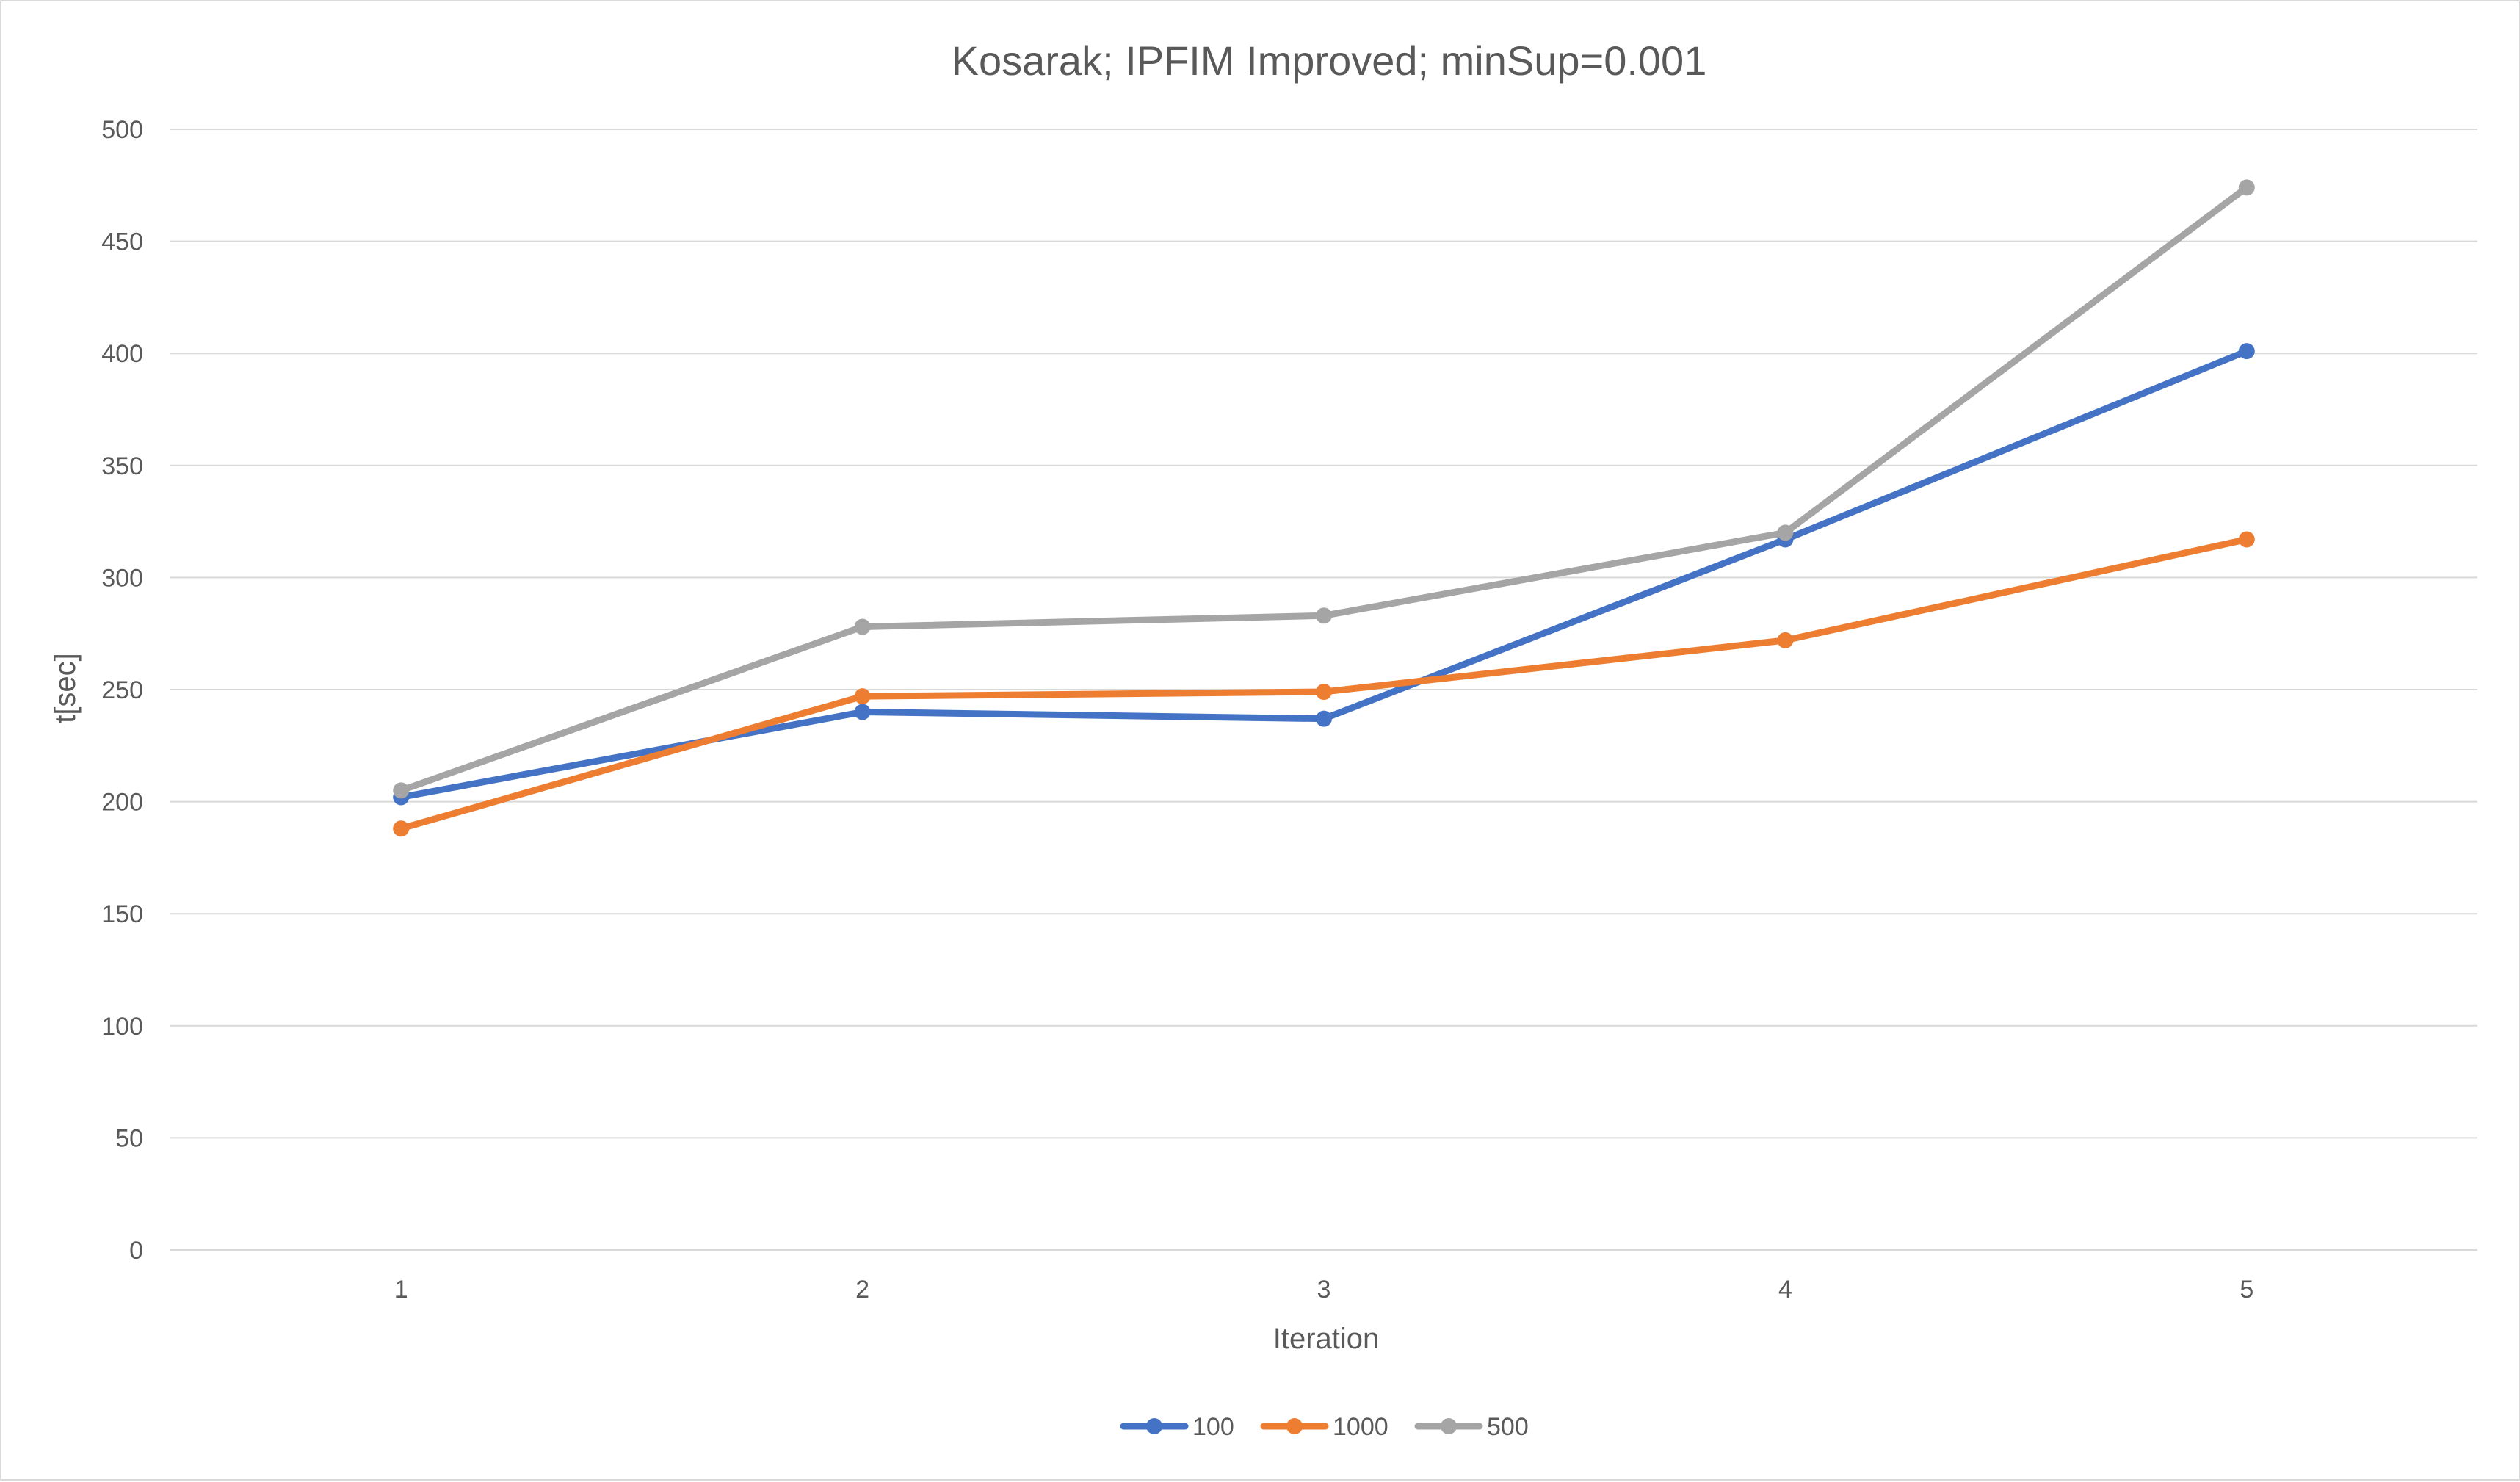  I want to click on y-tick-label: 50, so click(129, 1138).